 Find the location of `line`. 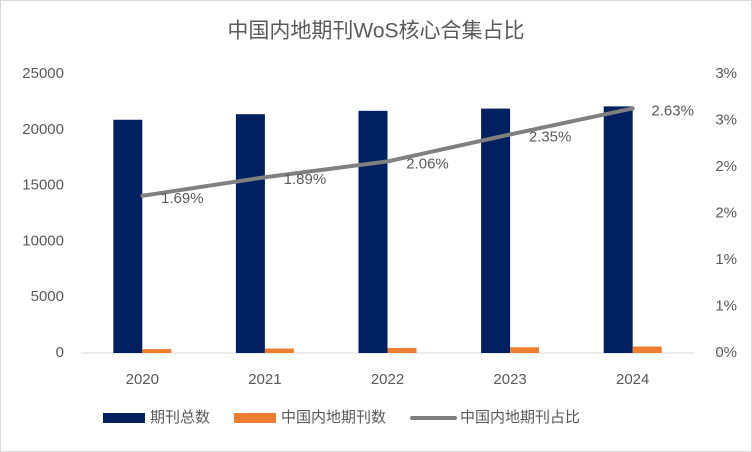

line is located at coordinates (387, 152).